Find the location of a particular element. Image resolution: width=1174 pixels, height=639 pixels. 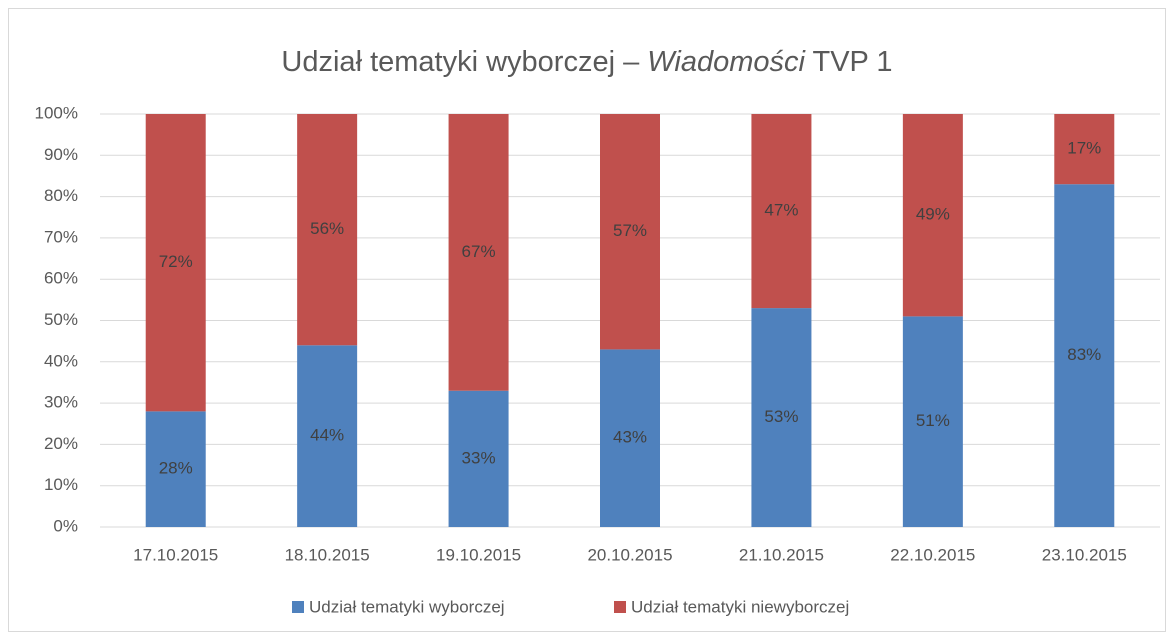

y-tick-label: 40% is located at coordinates (61, 360).